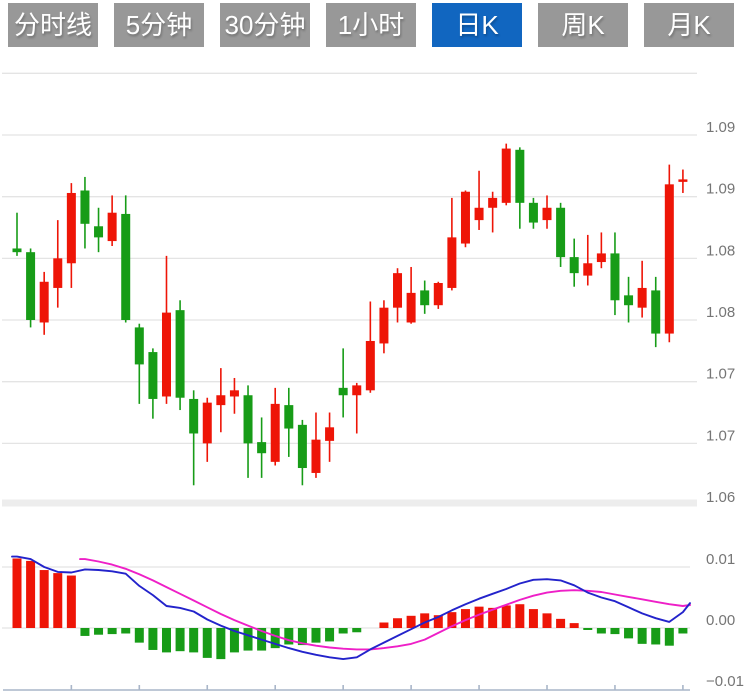  I want to click on tab-30min: 30分钟, so click(265, 25).